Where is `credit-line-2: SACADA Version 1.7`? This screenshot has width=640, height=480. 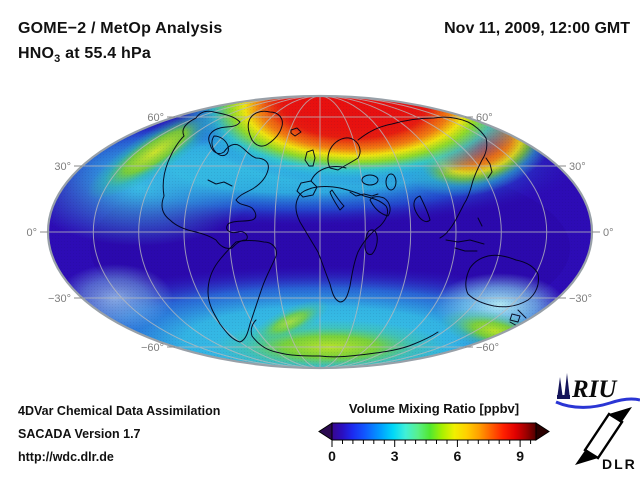
credit-line-2: SACADA Version 1.7 is located at coordinates (79, 434).